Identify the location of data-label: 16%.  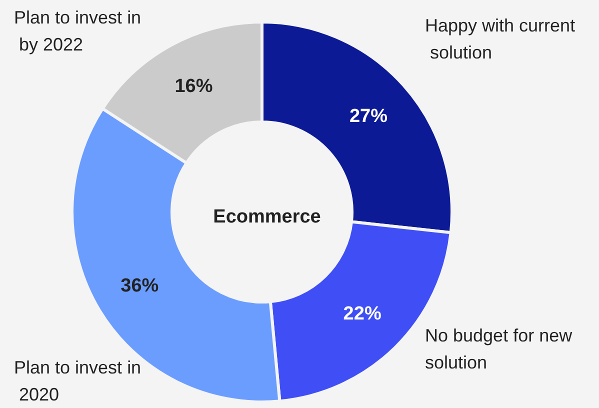
(193, 86).